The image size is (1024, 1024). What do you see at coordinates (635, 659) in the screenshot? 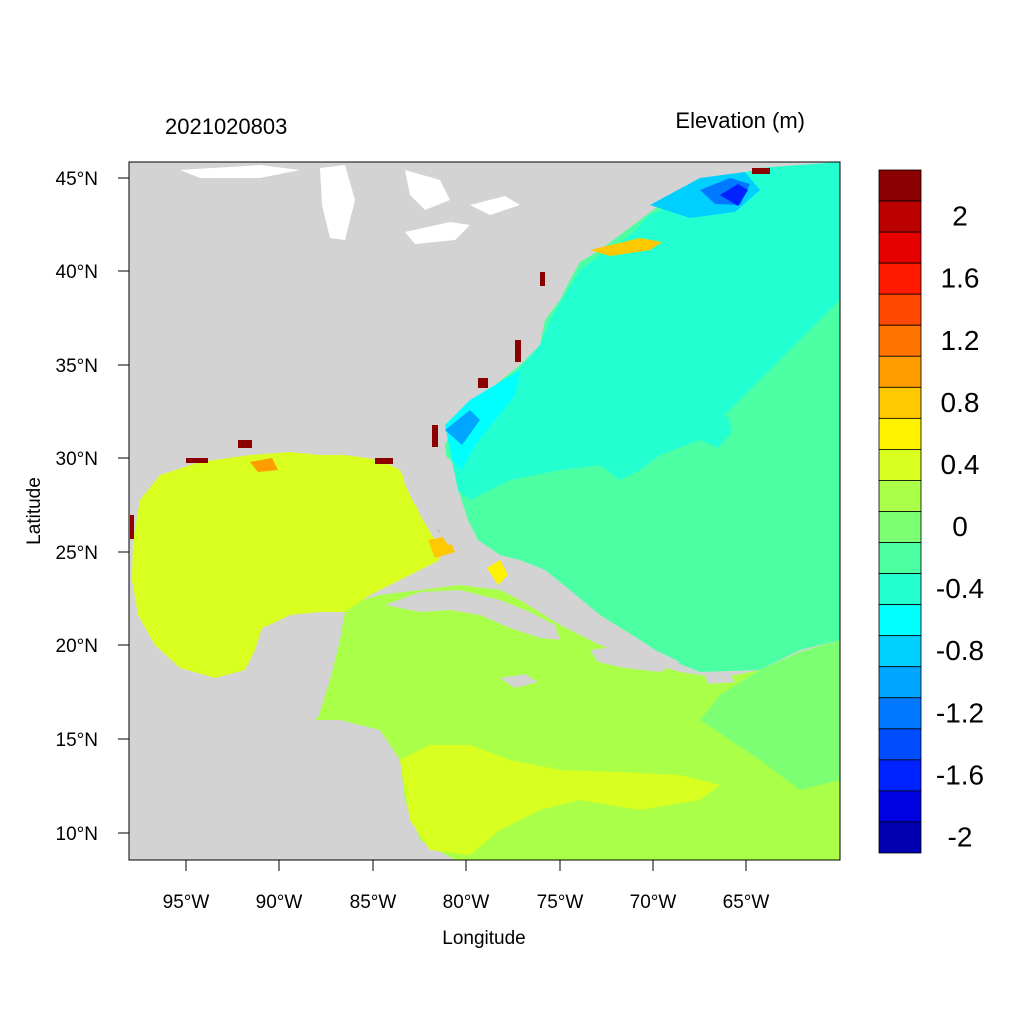
I see `hispaniola` at bounding box center [635, 659].